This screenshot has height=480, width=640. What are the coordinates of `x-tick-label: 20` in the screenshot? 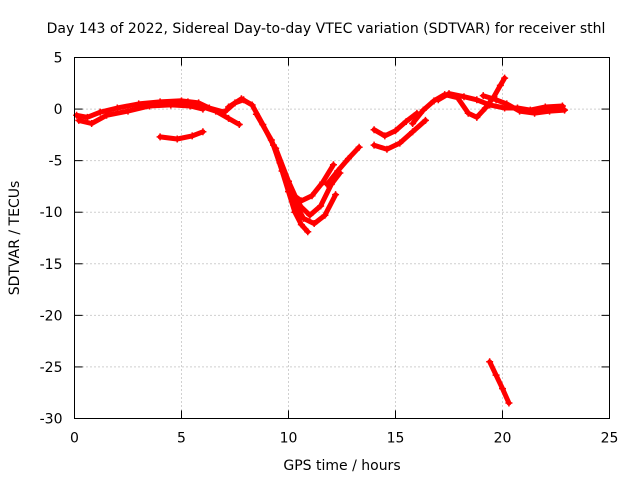 It's located at (503, 439).